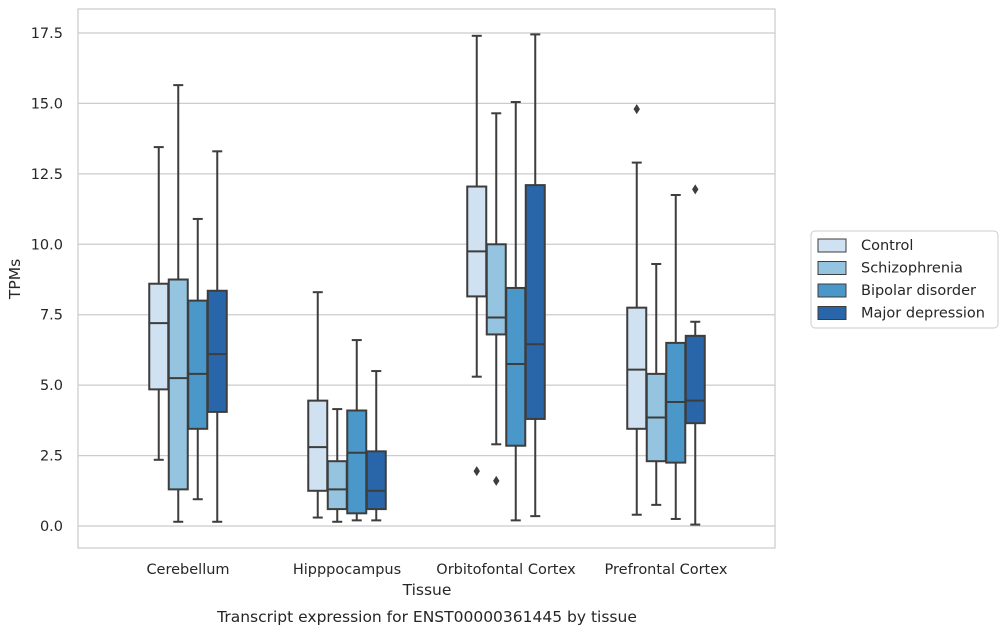 This screenshot has width=1007, height=634. Describe the element at coordinates (347, 570) in the screenshot. I see `x-tick-label: Hipppocampus` at that location.